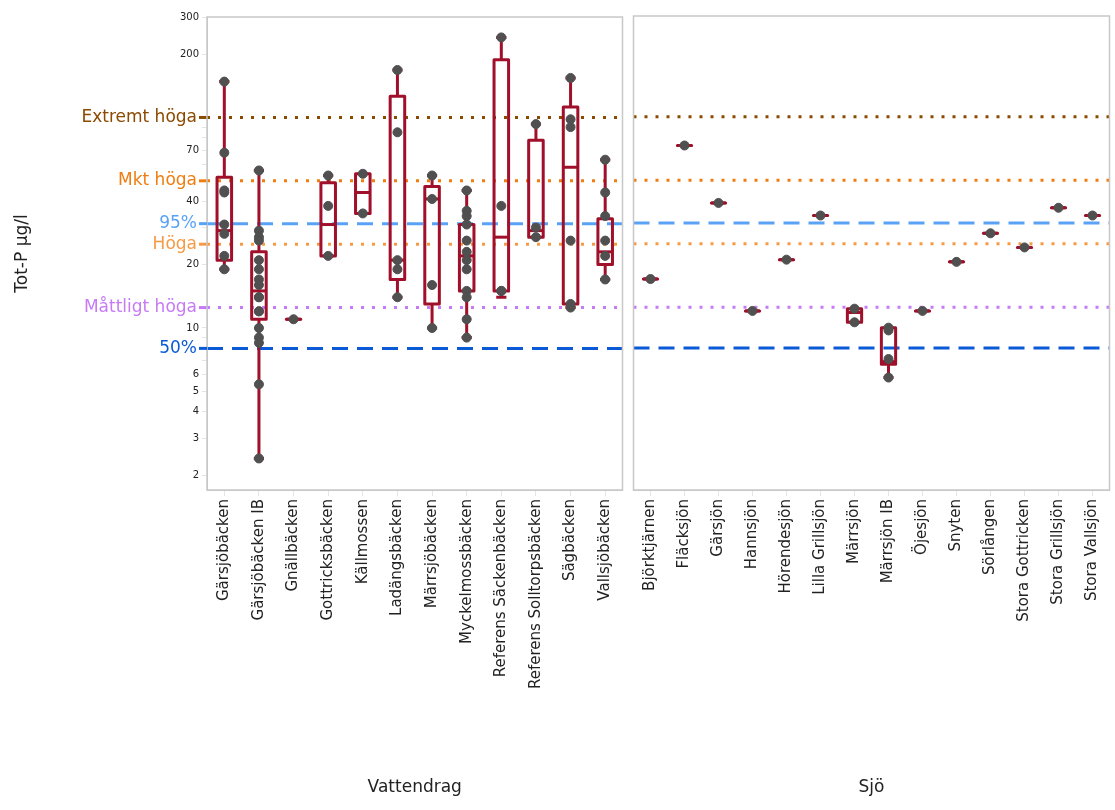  Describe the element at coordinates (174, 242) in the screenshot. I see `ref-line-label: Höga` at that location.